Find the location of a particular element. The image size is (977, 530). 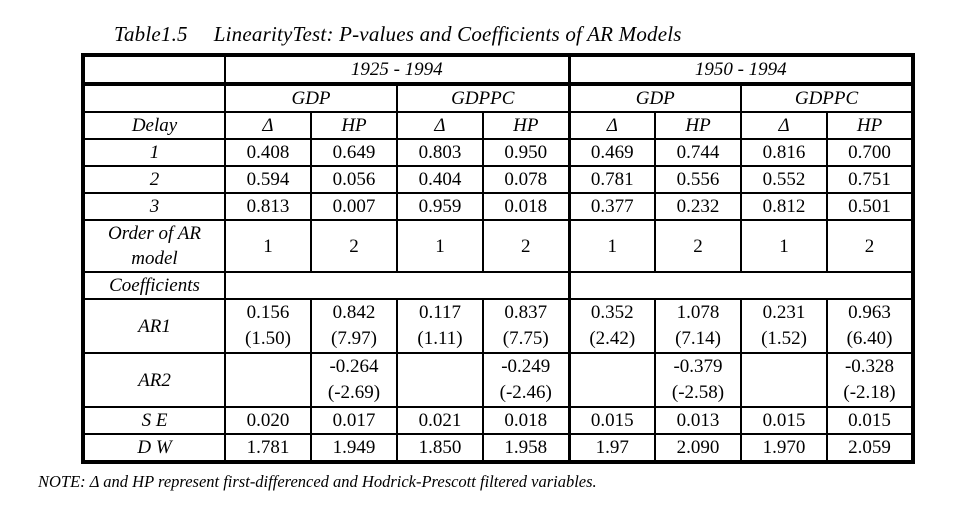

data-cell: 1.781 is located at coordinates (268, 448).